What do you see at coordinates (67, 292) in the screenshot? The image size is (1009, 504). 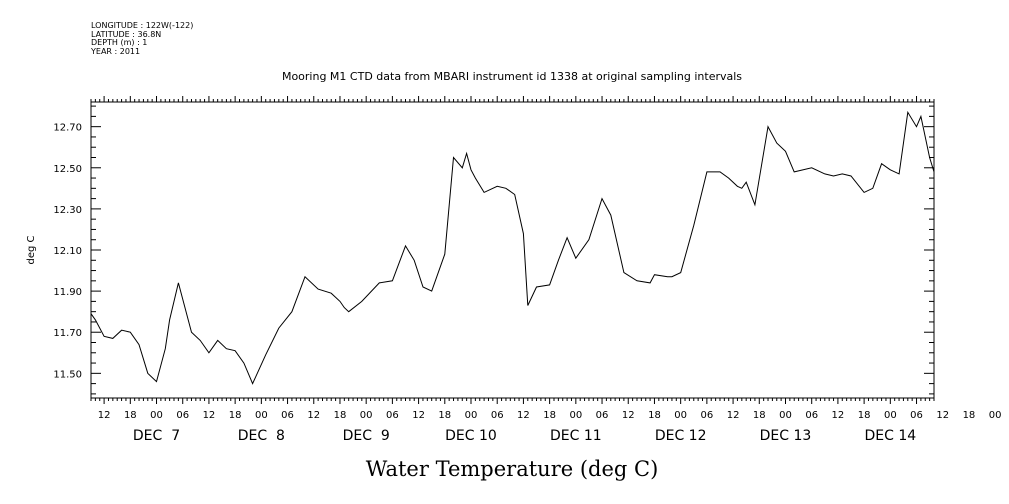 I see `y-tick-label: 11.90` at bounding box center [67, 292].